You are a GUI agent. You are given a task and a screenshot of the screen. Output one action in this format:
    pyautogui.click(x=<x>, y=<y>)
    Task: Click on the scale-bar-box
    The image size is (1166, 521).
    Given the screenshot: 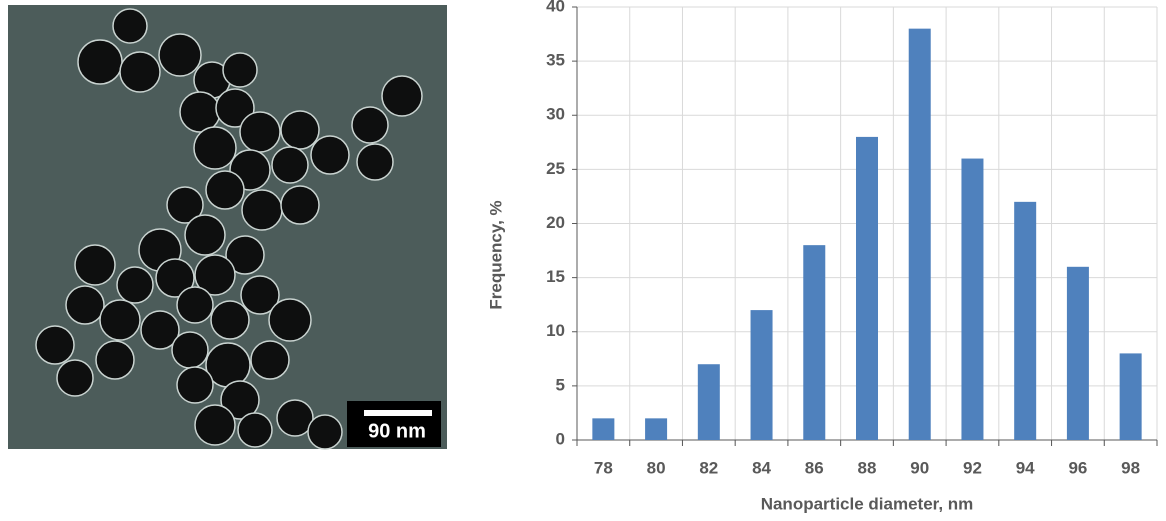 What is the action you would take?
    pyautogui.click(x=394, y=424)
    